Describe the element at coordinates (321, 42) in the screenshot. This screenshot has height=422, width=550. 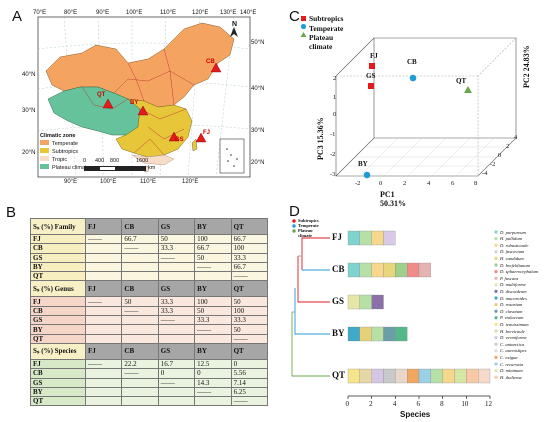
I see `legend-plateau-label: Plateau climate` at that location.